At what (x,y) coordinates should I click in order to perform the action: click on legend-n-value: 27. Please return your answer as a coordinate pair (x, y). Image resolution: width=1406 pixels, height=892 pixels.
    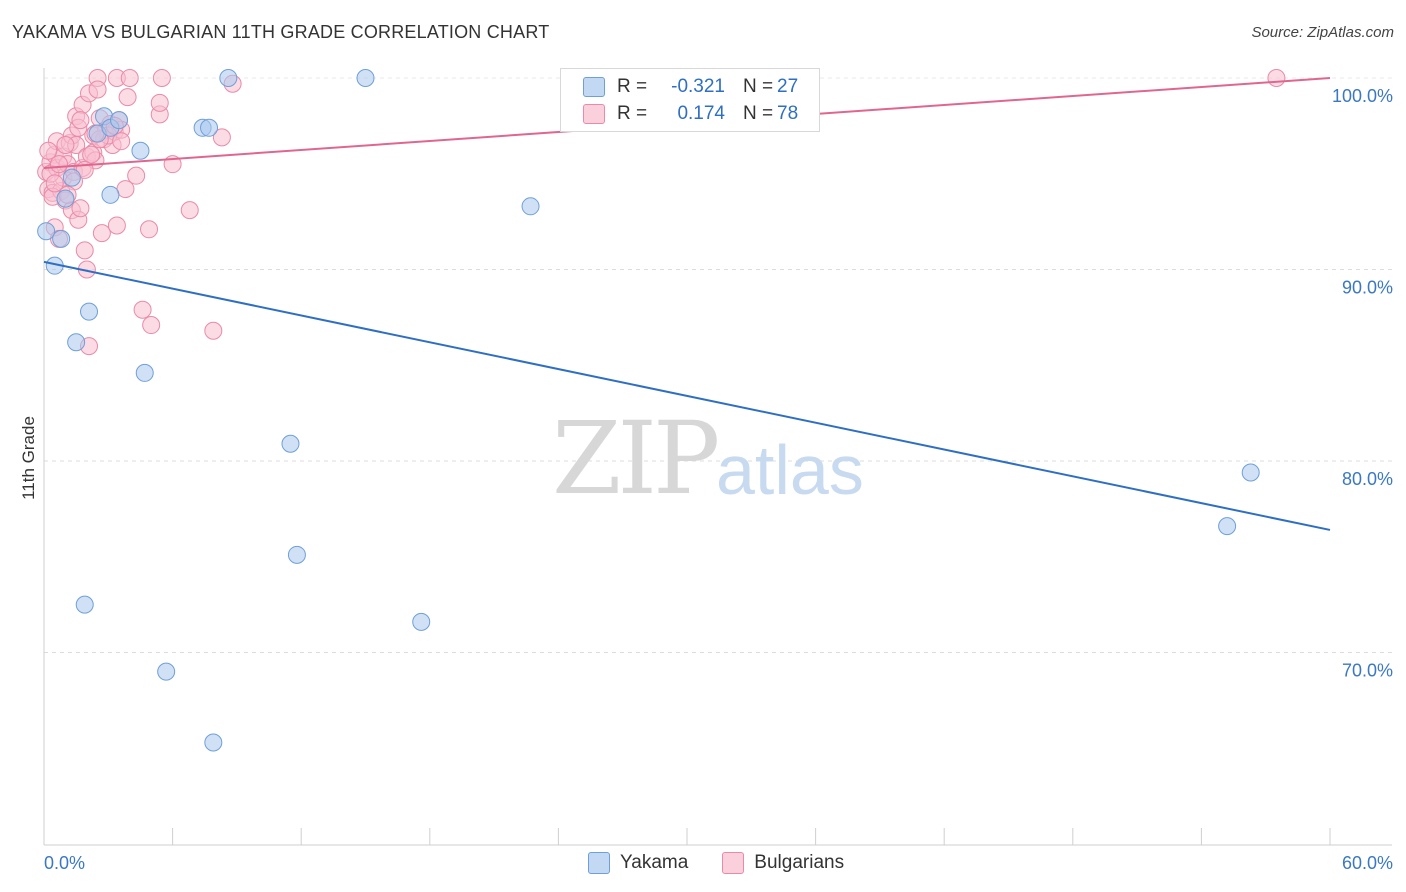
    Looking at the image, I should click on (788, 86).